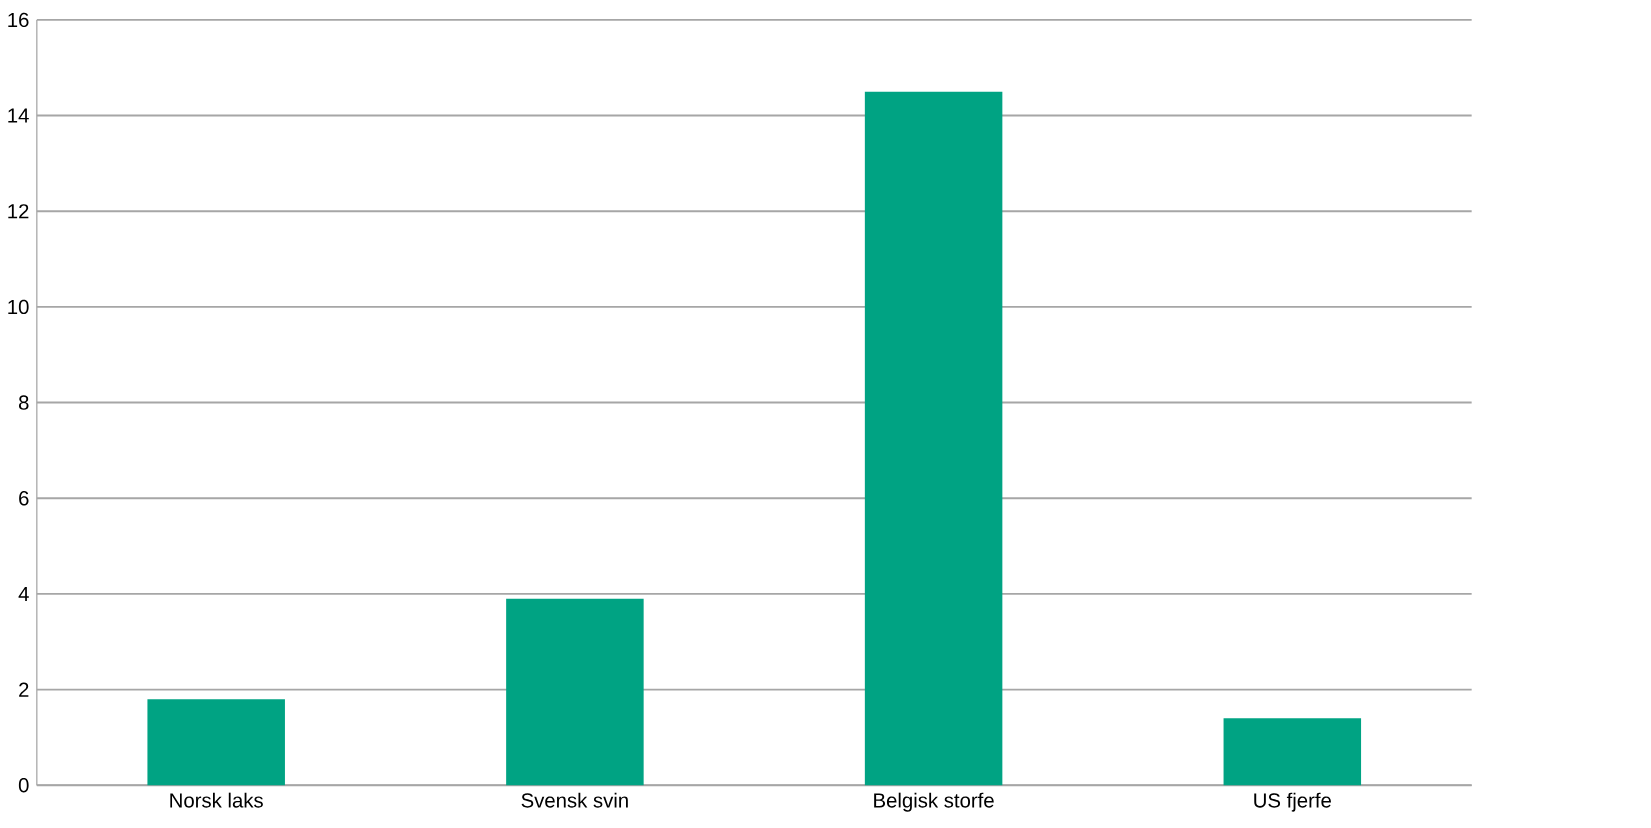 This screenshot has height=828, width=1651. What do you see at coordinates (18, 211) in the screenshot?
I see `y-tick-label: 12` at bounding box center [18, 211].